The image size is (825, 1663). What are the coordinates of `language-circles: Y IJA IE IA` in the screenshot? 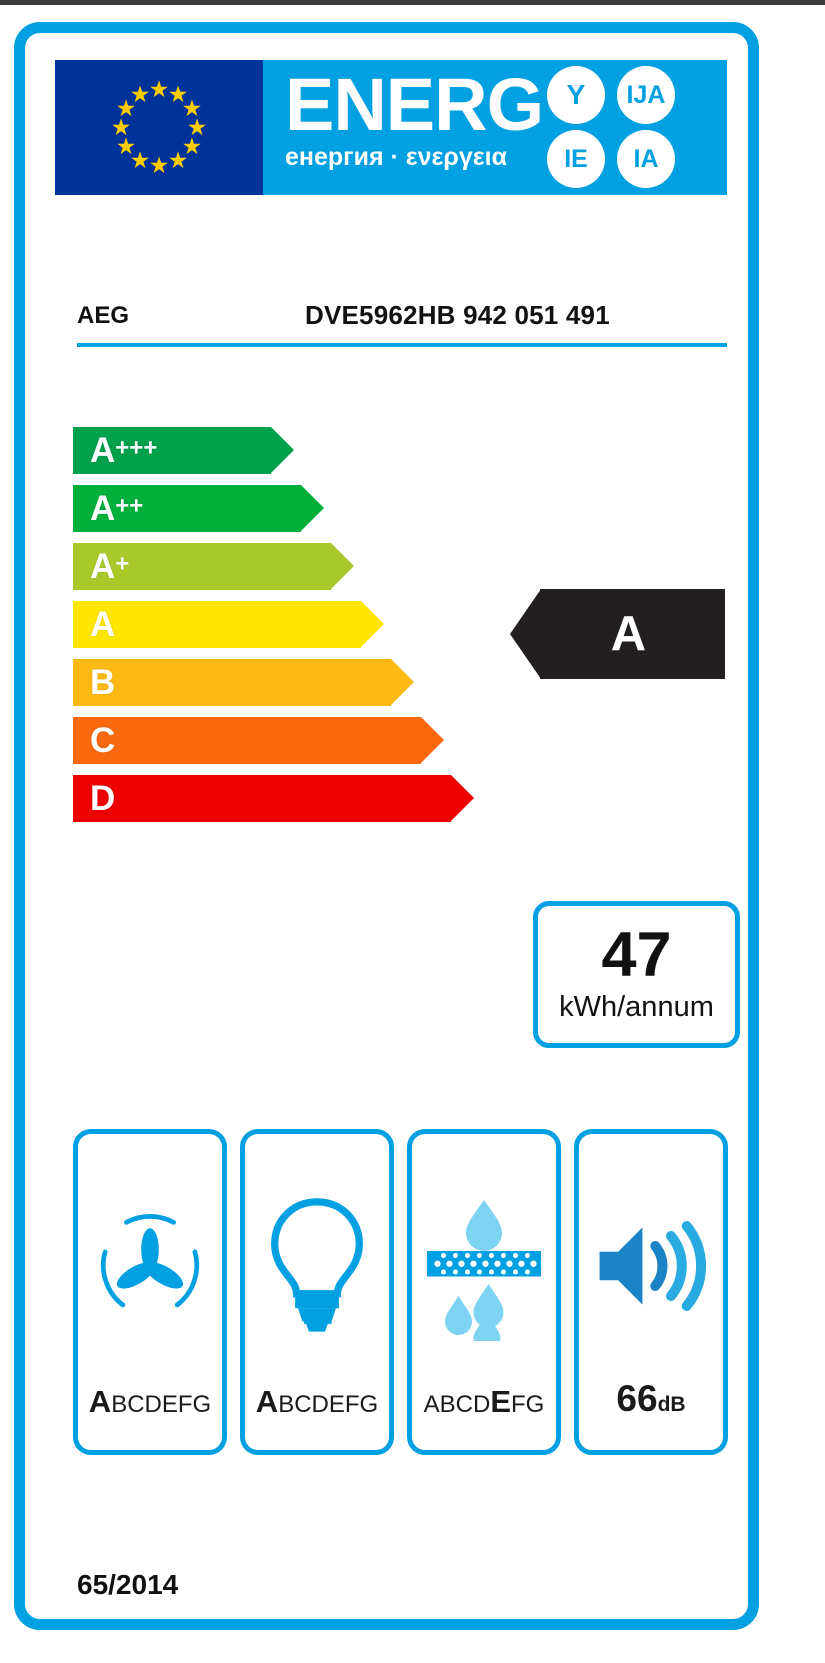 It's located at (631, 128).